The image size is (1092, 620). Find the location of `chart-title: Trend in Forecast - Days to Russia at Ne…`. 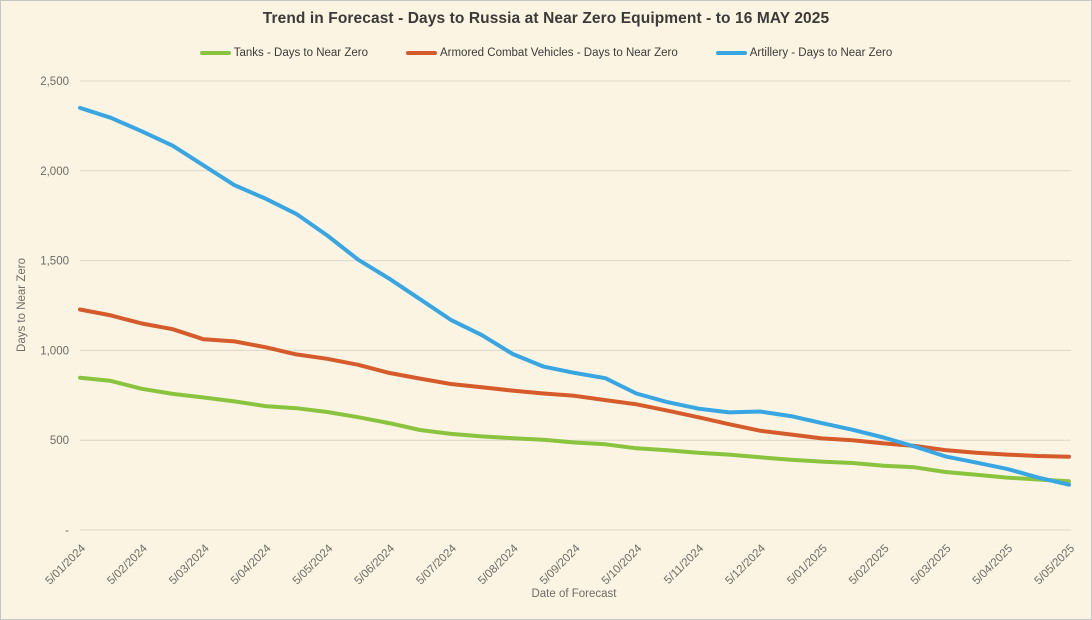

chart-title: Trend in Forecast - Days to Russia at Ne… is located at coordinates (546, 18).